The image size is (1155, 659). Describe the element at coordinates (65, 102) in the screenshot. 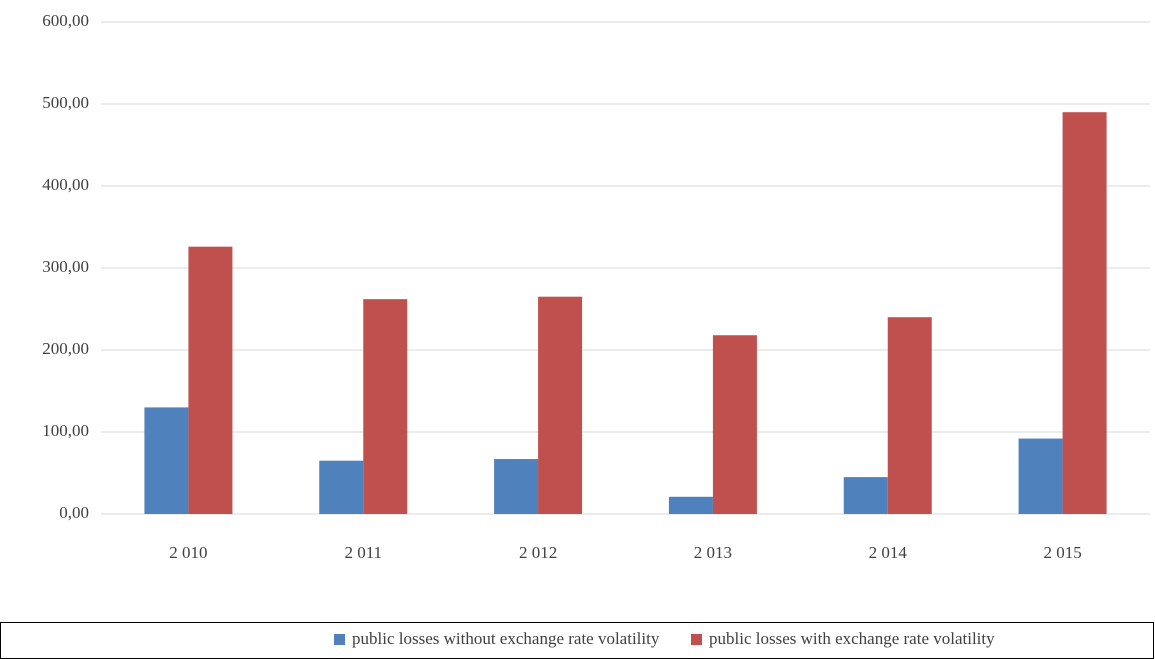

I see `y-tick-label: 500,00` at that location.